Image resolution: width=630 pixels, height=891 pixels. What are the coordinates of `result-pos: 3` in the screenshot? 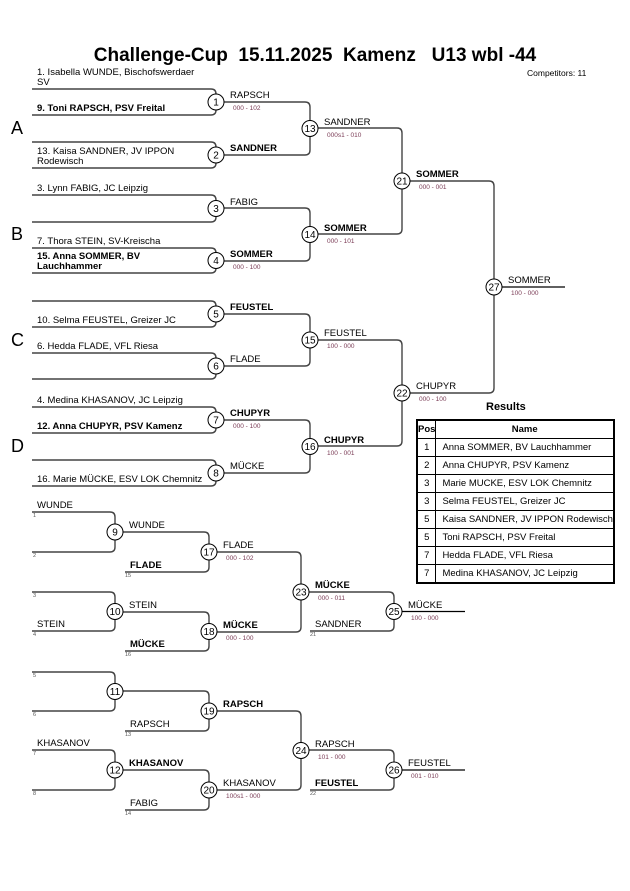 It's located at (426, 501).